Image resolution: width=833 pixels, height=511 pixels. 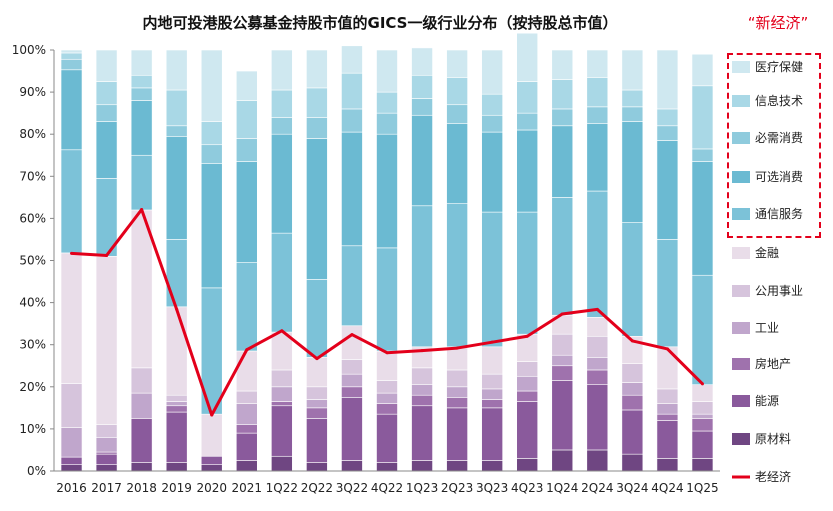 What do you see at coordinates (632, 488) in the screenshot?
I see `x-tick-label: 3Q24` at bounding box center [632, 488].